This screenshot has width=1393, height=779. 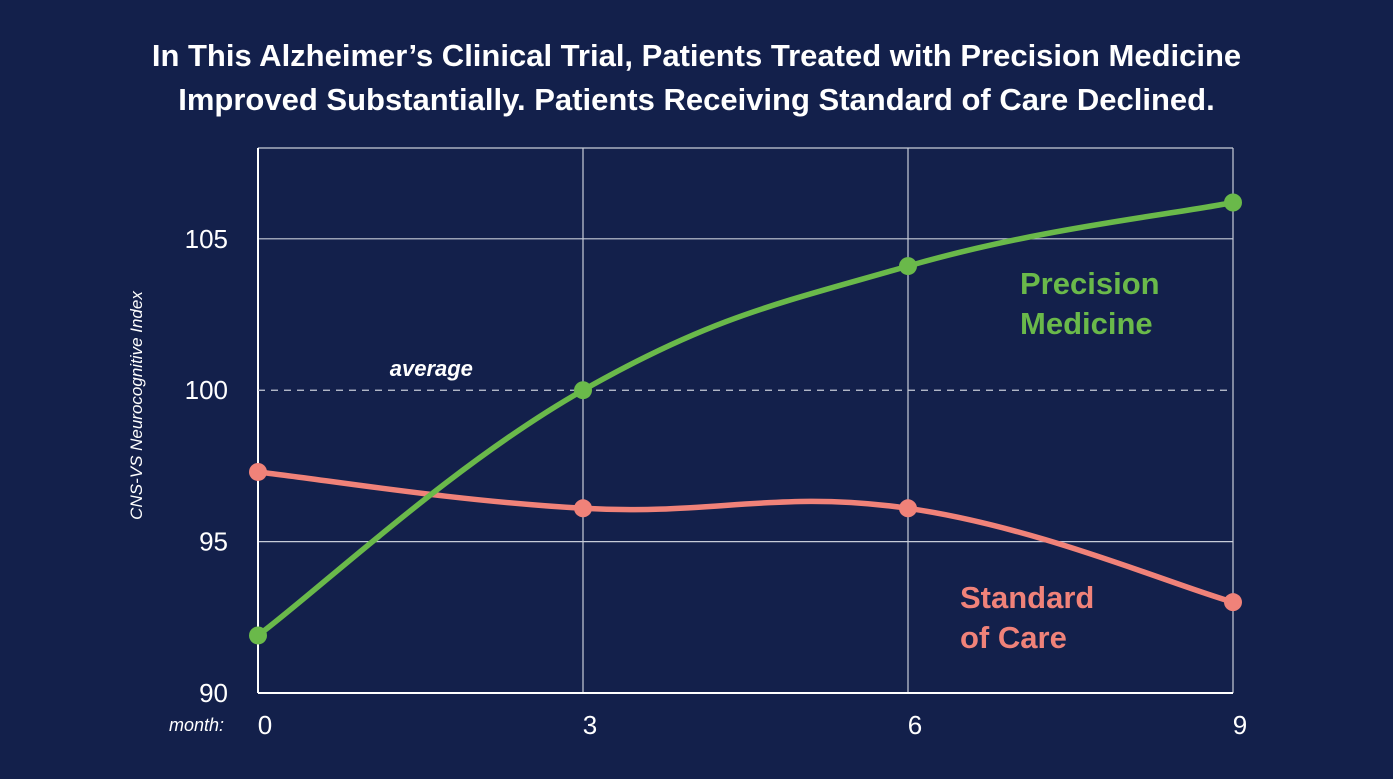 I want to click on standard-of-care-label-line-2: of Care, so click(x=1013, y=637).